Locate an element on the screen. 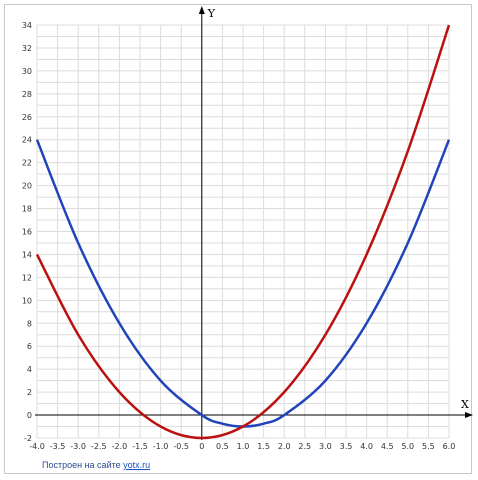 This screenshot has height=480, width=478. x-tick-label: 2.5 is located at coordinates (304, 446).